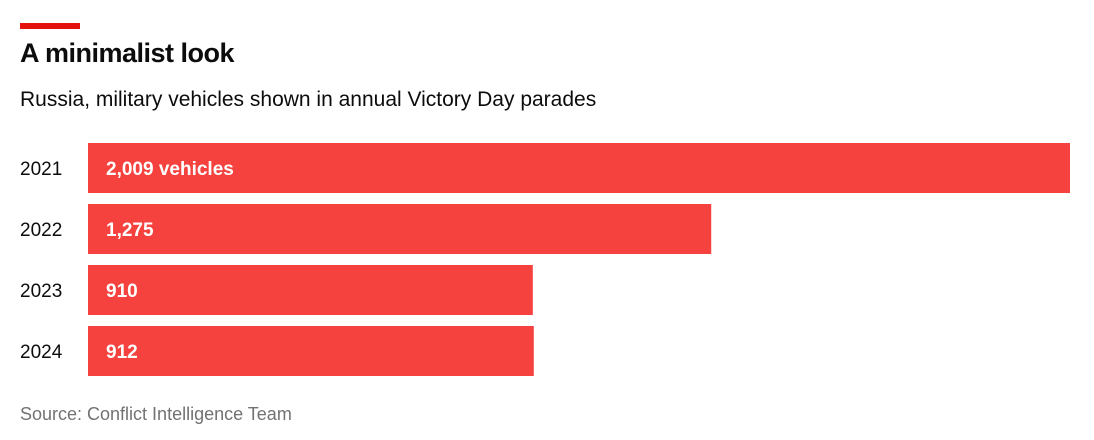  What do you see at coordinates (122, 352) in the screenshot?
I see `data-label-2024: 912` at bounding box center [122, 352].